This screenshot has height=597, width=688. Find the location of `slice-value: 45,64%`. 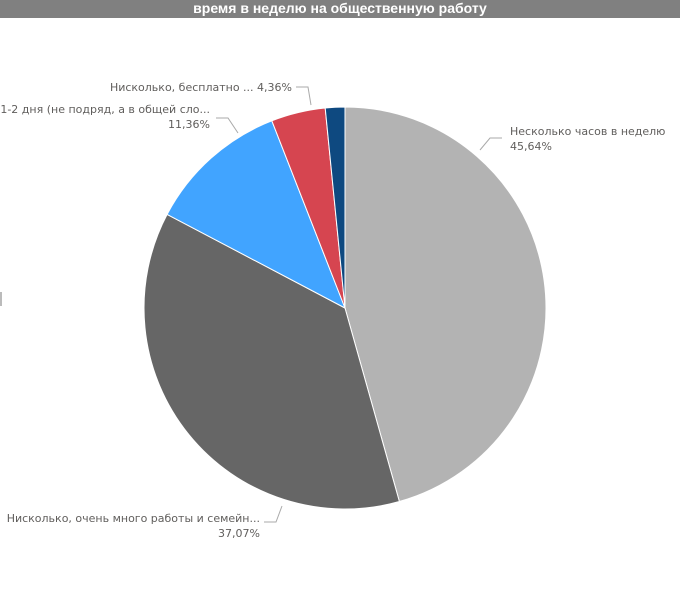

slice-value: 45,64% is located at coordinates (531, 146).